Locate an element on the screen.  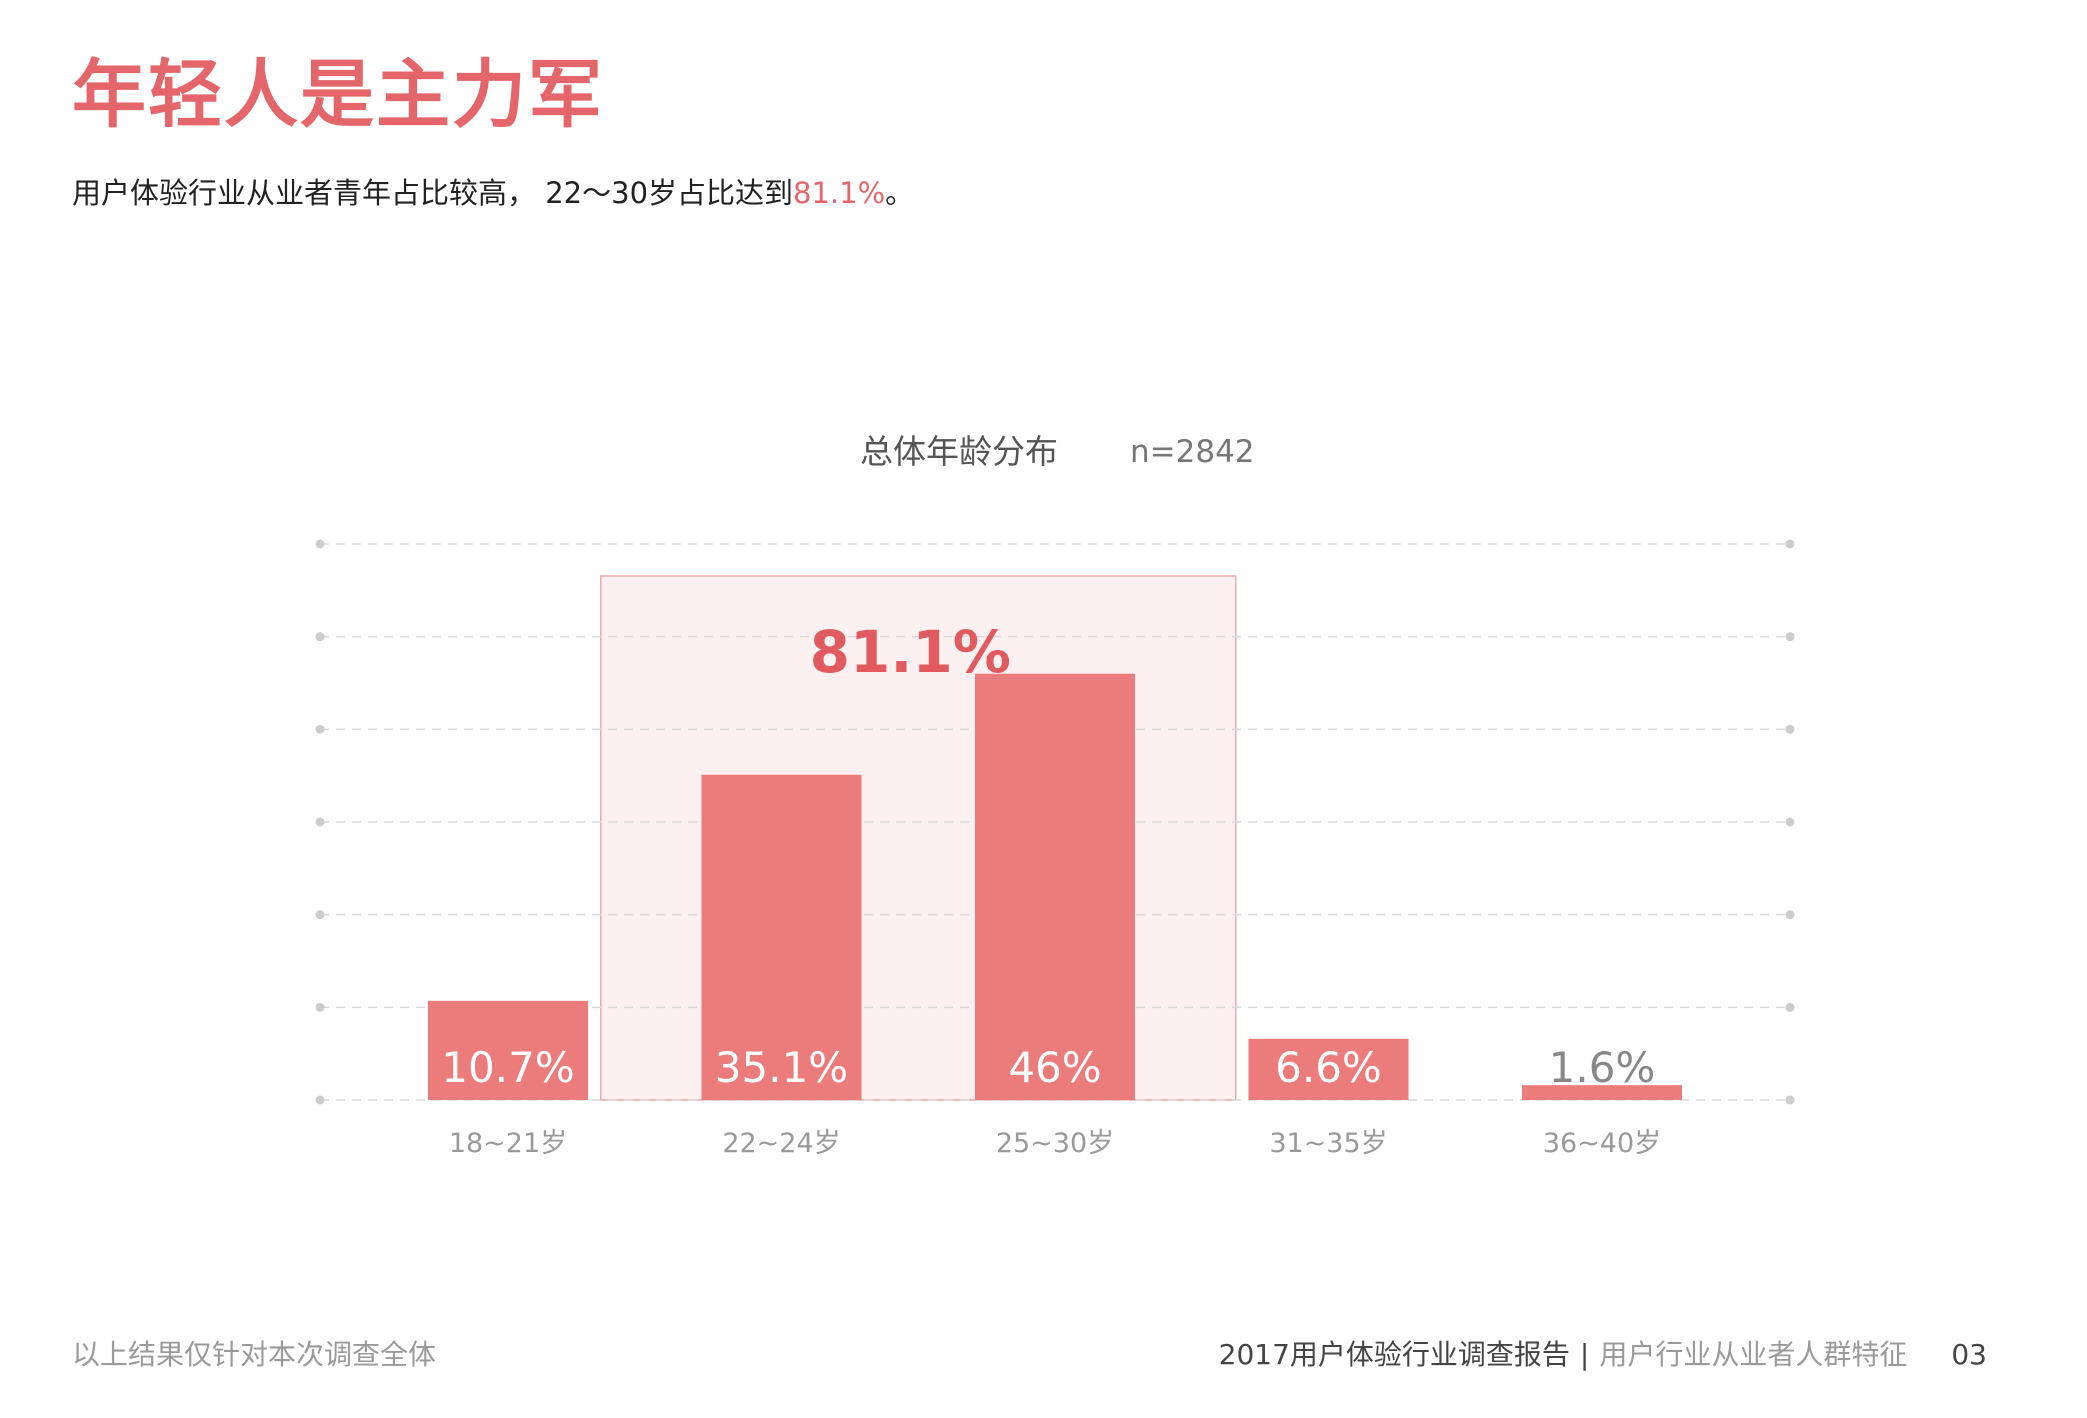
bar-value-label: 6.6% is located at coordinates (1328, 1067).